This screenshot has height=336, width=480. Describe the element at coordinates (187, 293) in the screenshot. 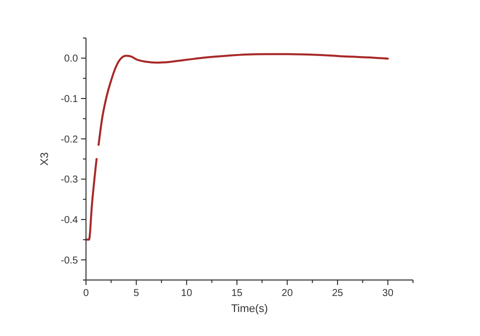

I see `x-tick-label: 10` at that location.